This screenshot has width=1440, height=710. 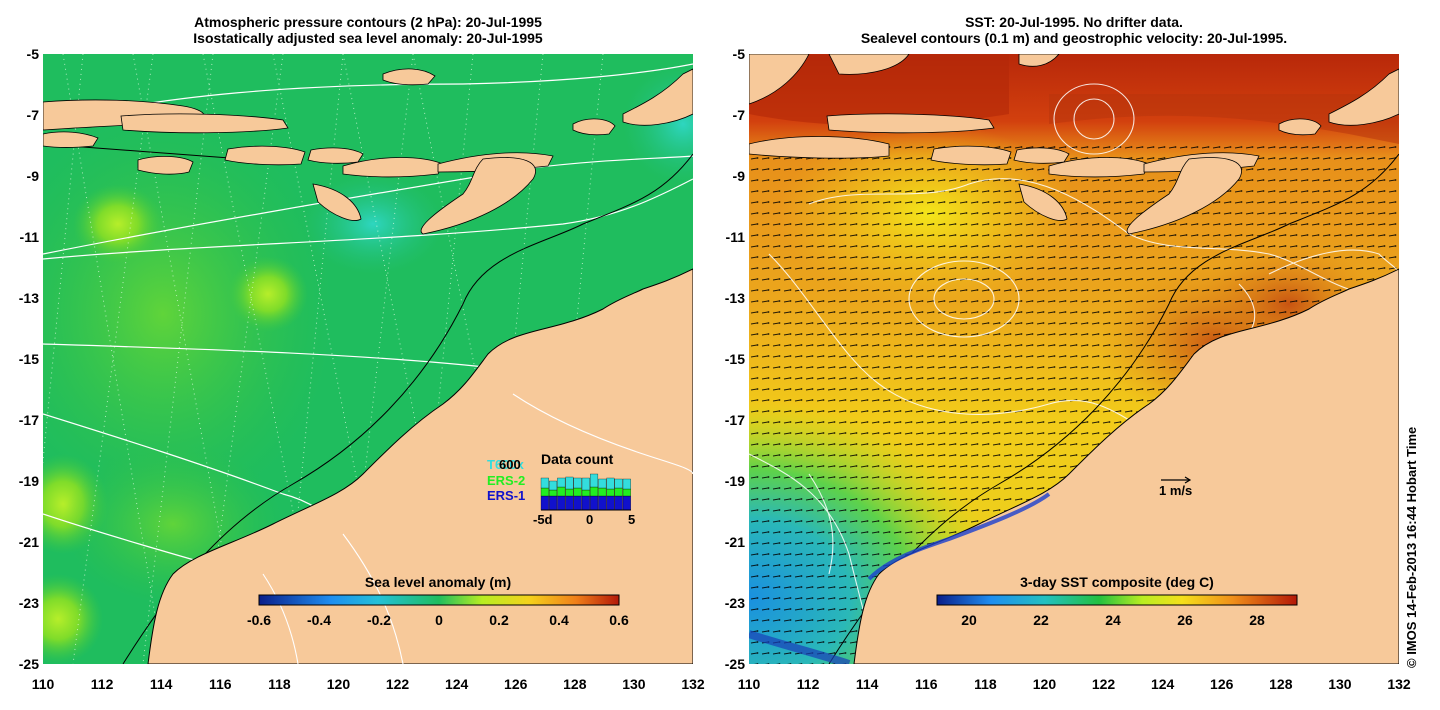 What do you see at coordinates (1185, 620) in the screenshot?
I see `right-cb-tick: 26` at bounding box center [1185, 620].